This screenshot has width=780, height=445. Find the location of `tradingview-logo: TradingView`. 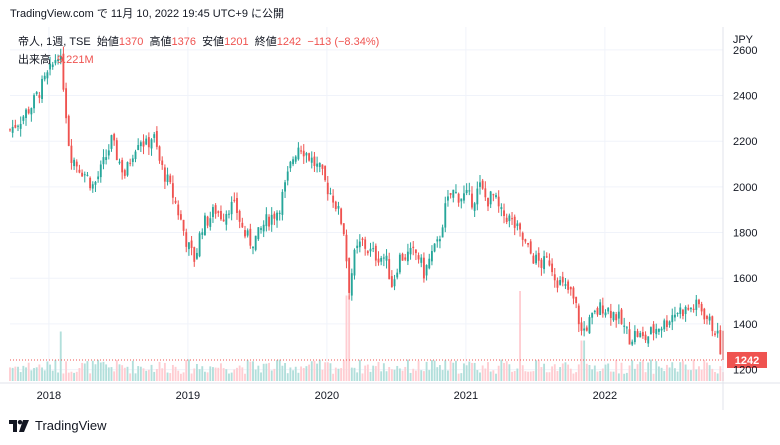

tradingview-logo: TradingView is located at coordinates (58, 425).